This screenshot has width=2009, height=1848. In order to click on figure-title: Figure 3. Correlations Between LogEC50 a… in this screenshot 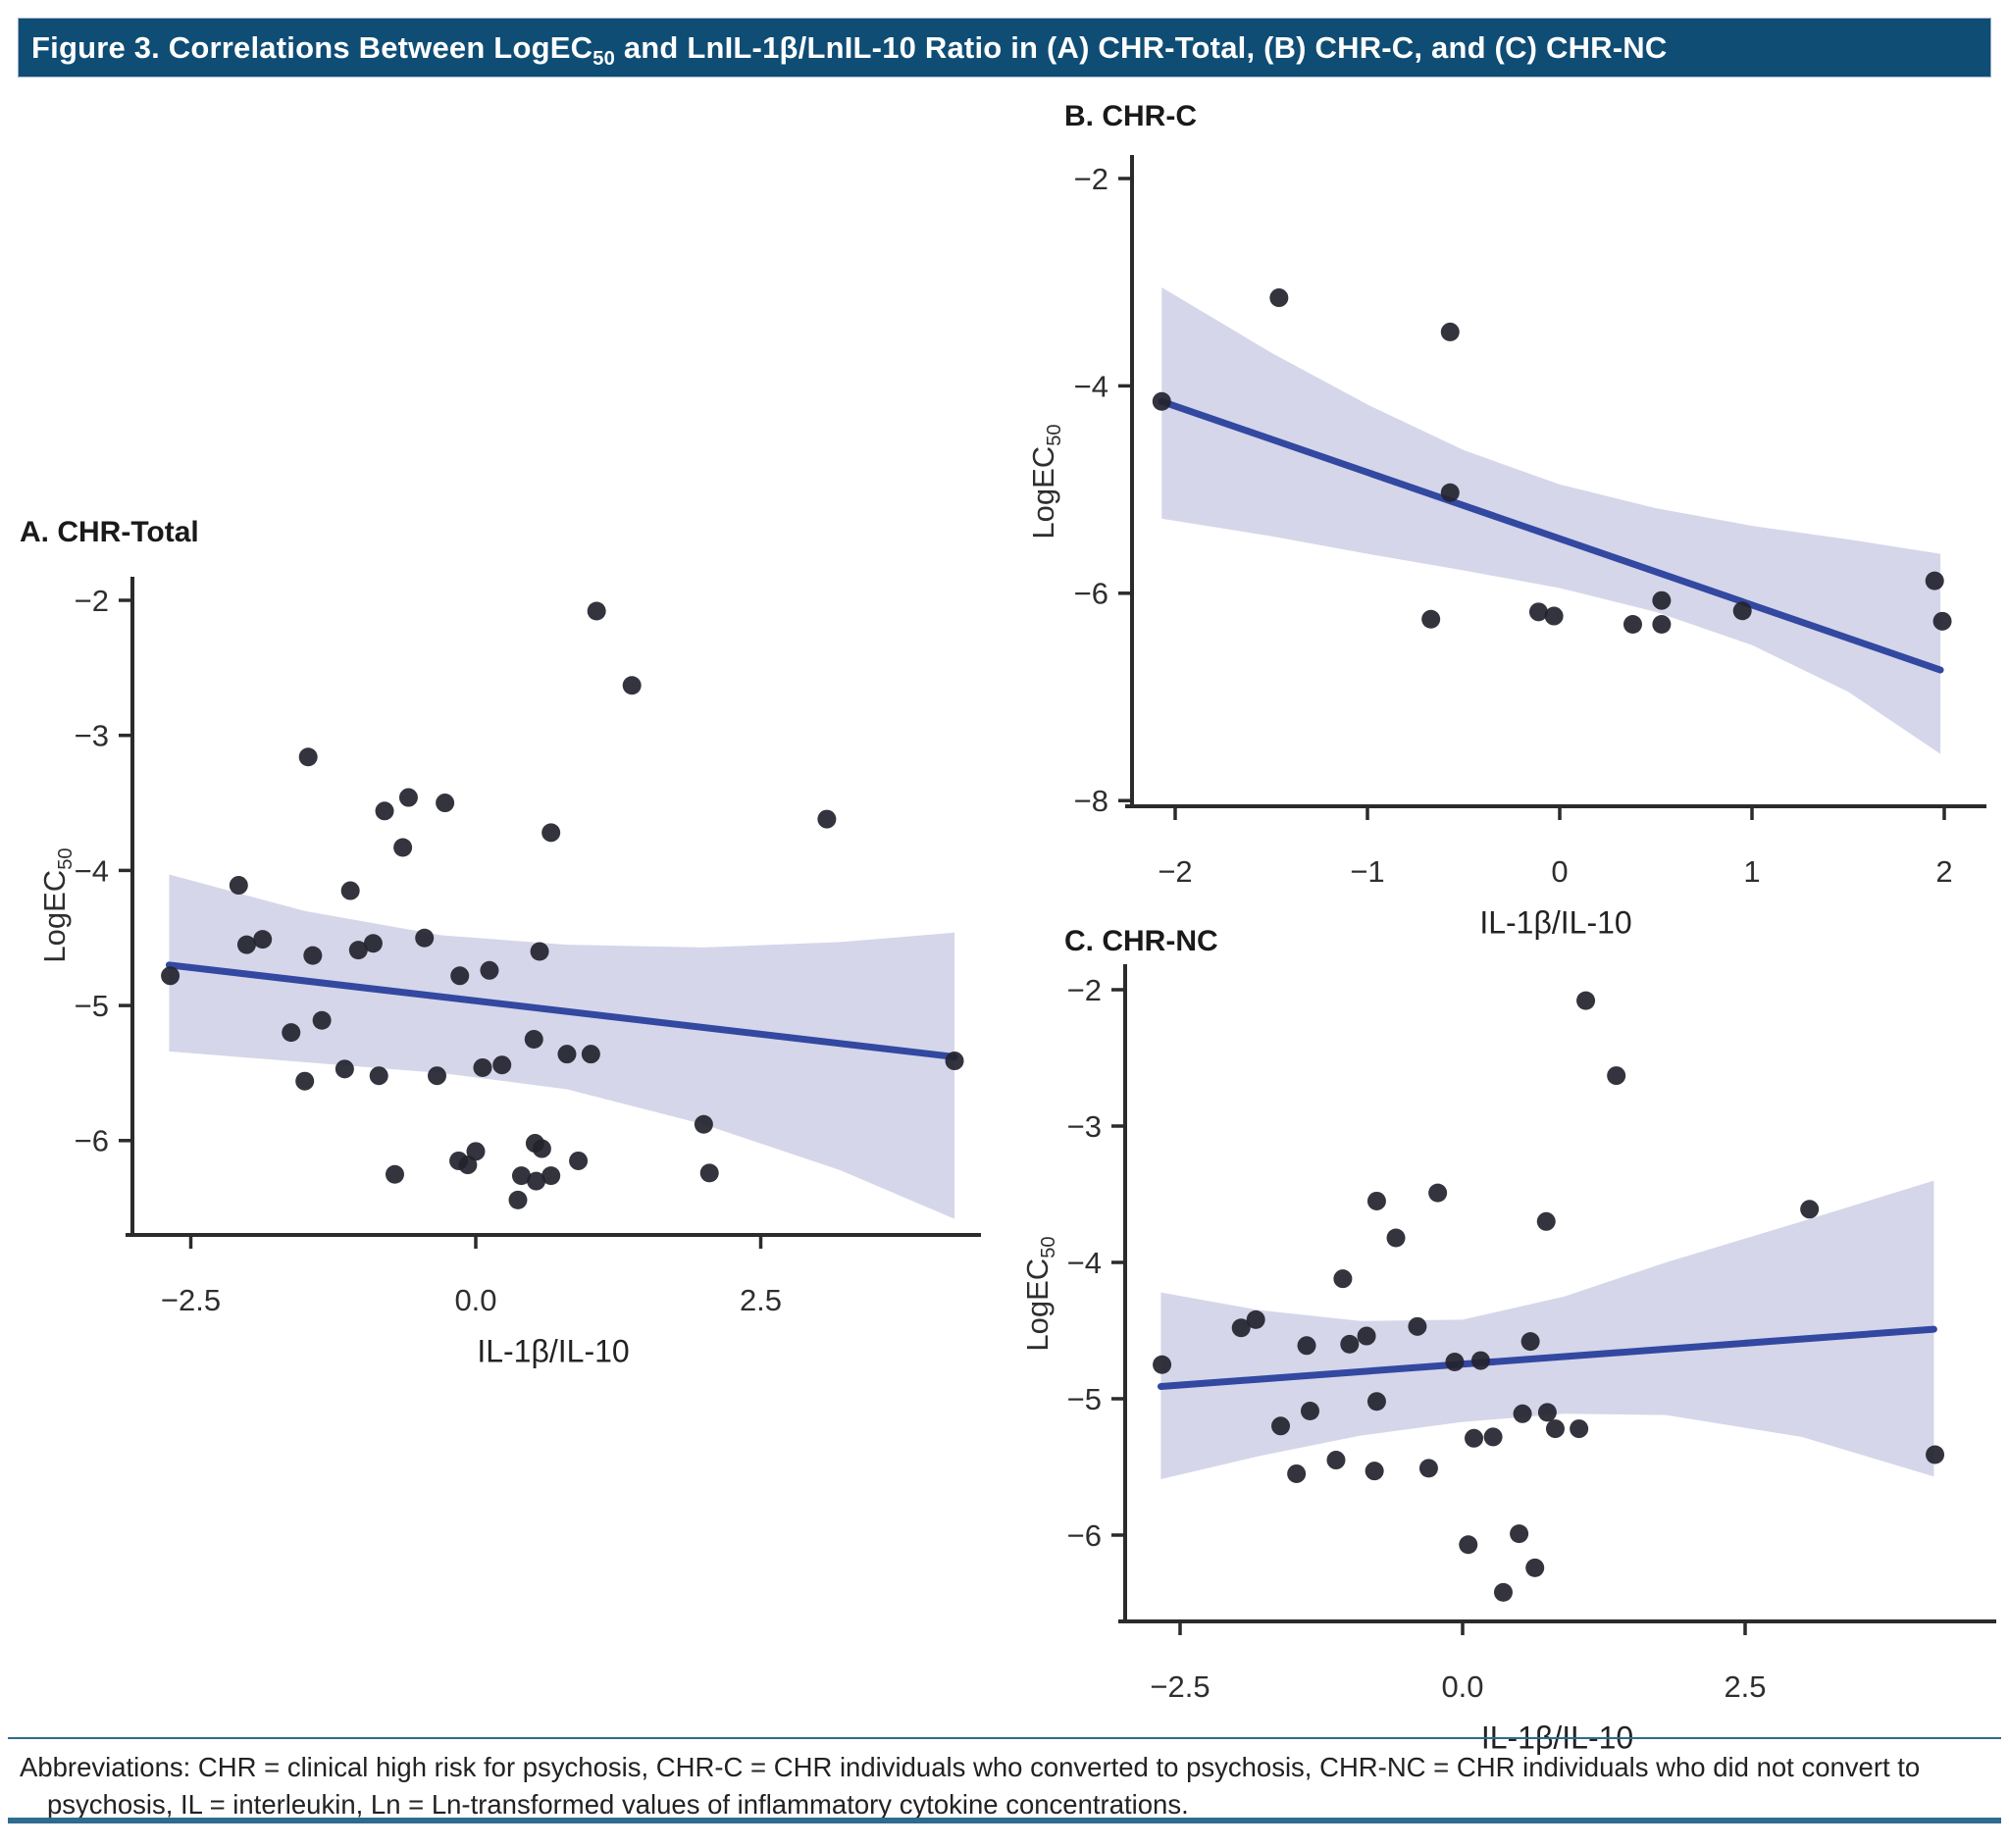, I will do `click(849, 49)`.